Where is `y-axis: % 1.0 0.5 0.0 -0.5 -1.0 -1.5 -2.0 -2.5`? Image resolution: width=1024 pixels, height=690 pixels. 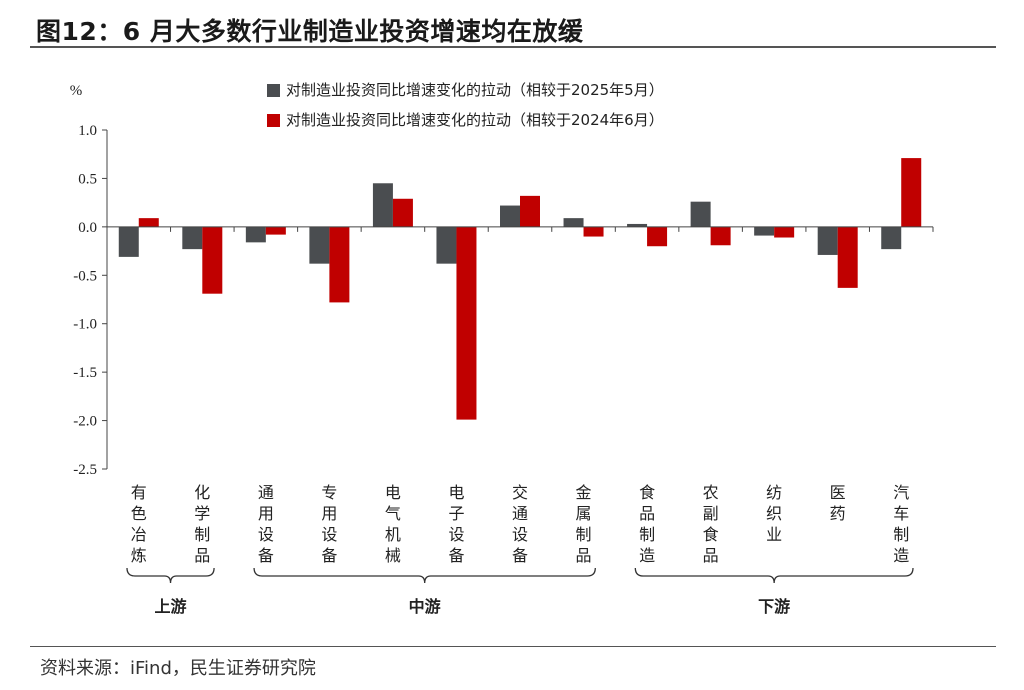
y-axis: % 1.0 0.5 0.0 -0.5 -1.0 -1.5 -2.0 -2.5 is located at coordinates (89, 280).